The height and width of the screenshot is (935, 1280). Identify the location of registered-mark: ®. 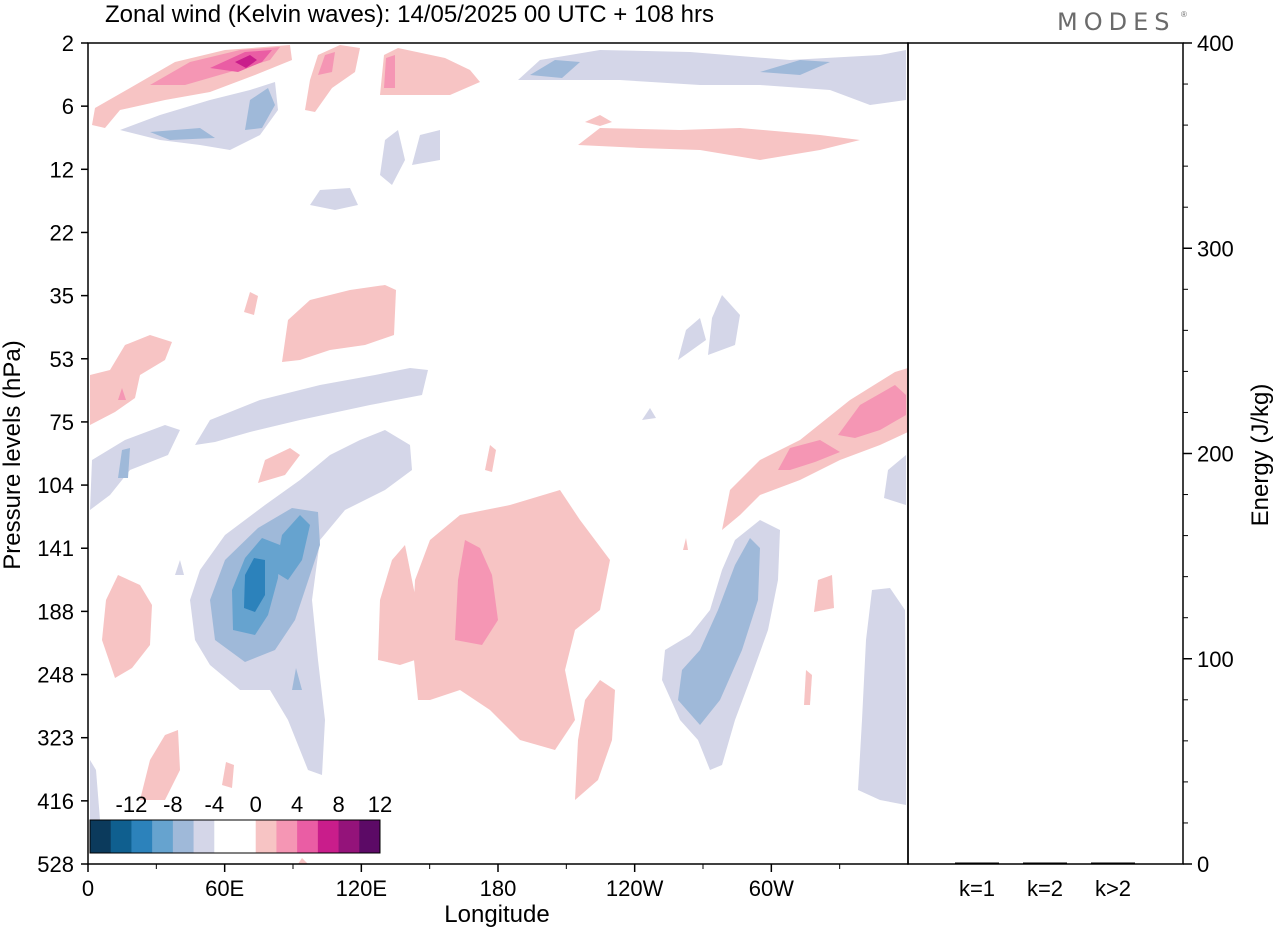
(1184, 14).